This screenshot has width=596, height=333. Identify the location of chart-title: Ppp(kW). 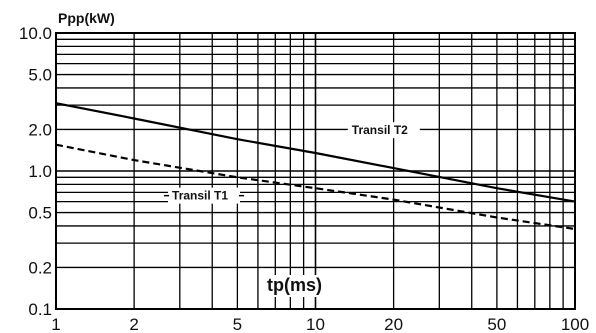
(86, 18).